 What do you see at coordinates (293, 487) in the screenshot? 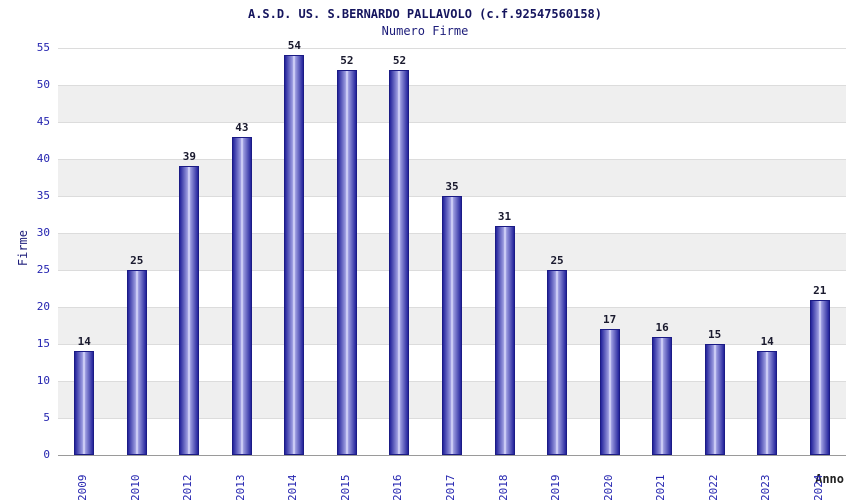
I see `x-tick-label: 2014` at bounding box center [293, 487].